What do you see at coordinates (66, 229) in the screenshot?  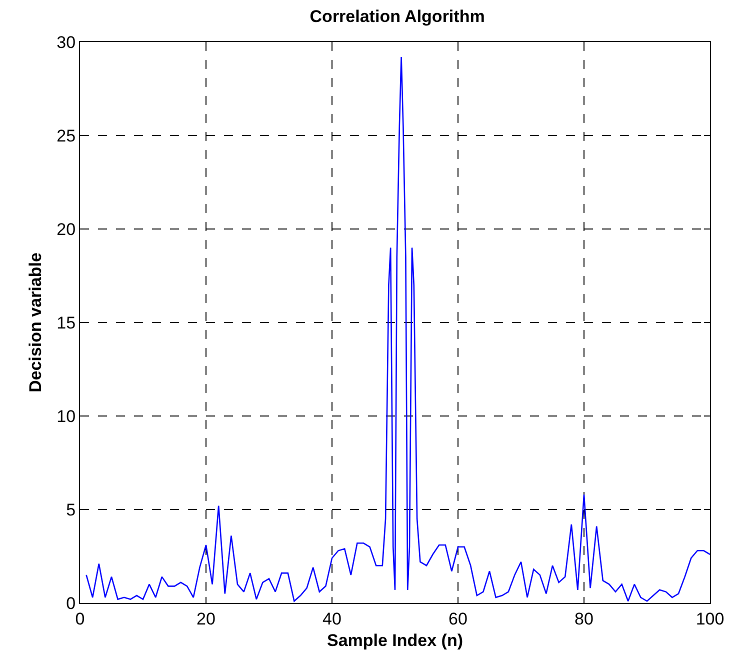 I see `y-tick-label: 20` at bounding box center [66, 229].